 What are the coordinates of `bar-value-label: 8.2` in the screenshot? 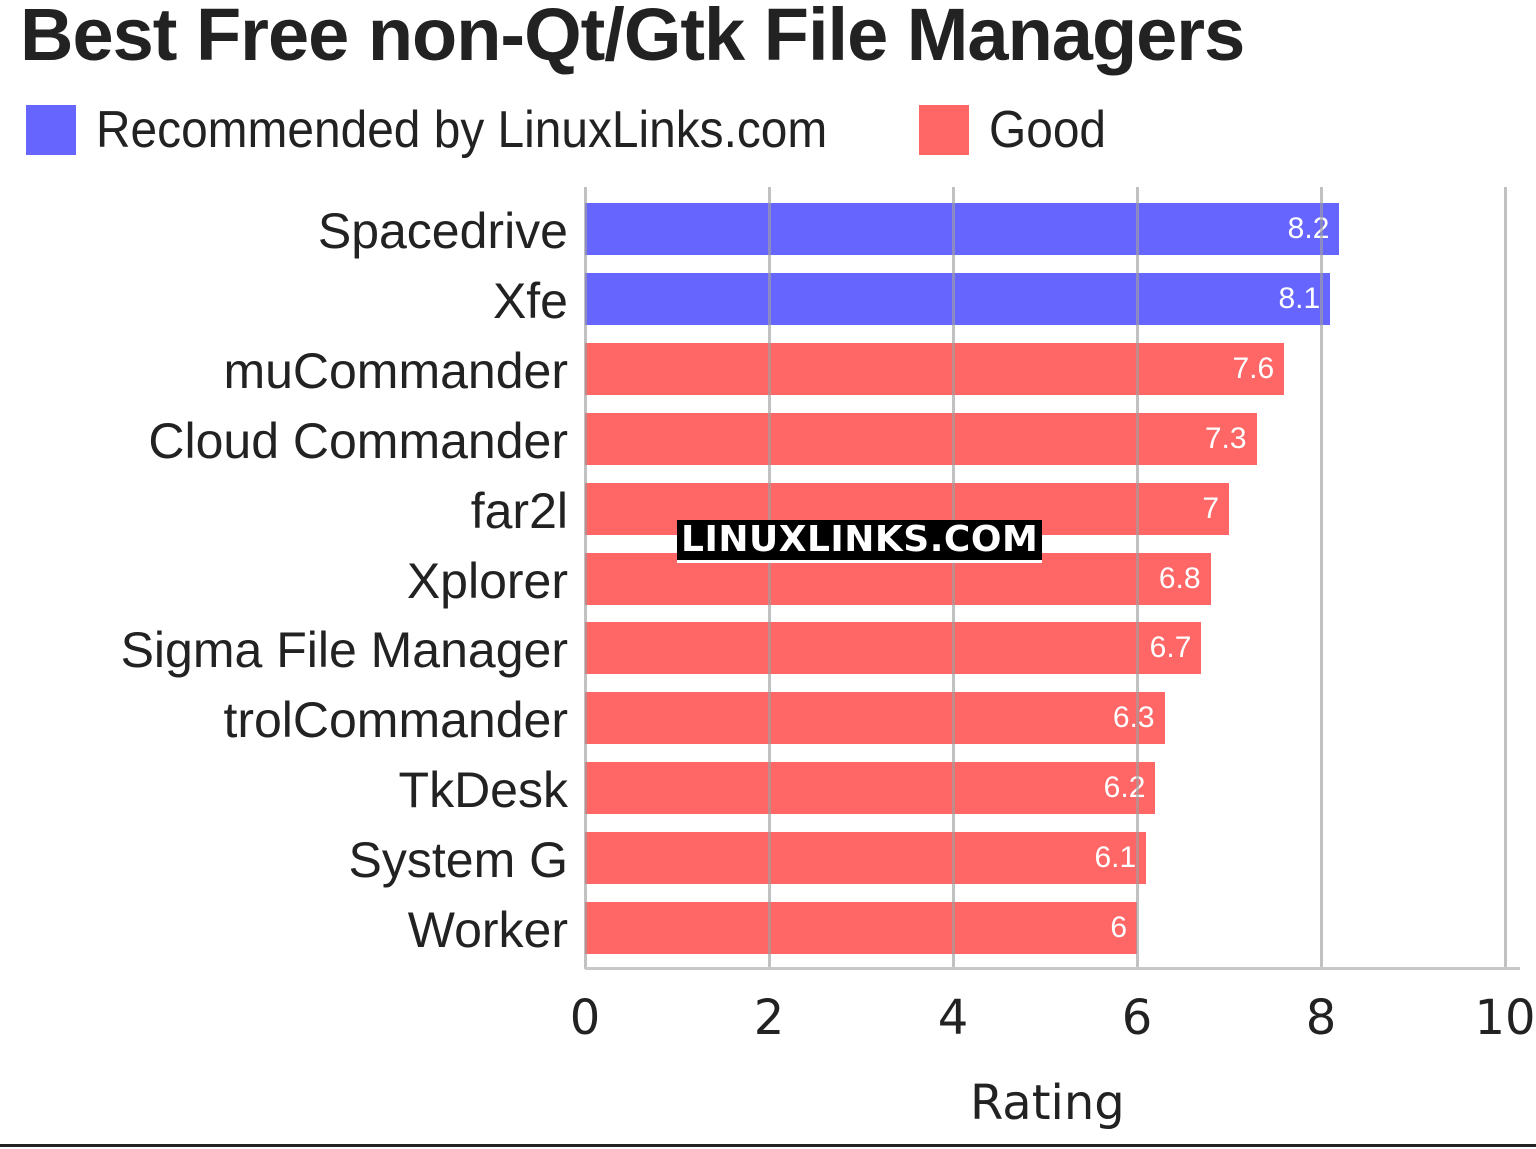 It's located at (1308, 228).